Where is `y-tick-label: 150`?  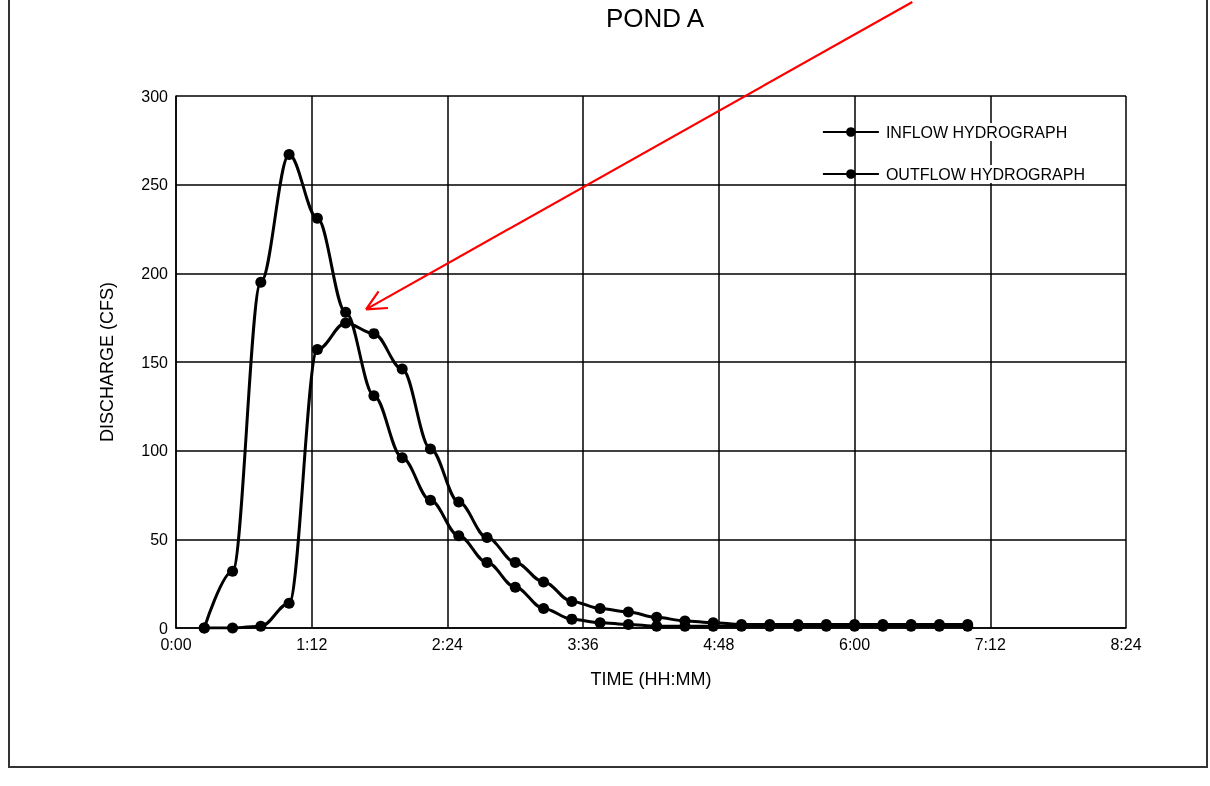
y-tick-label: 150 is located at coordinates (155, 362).